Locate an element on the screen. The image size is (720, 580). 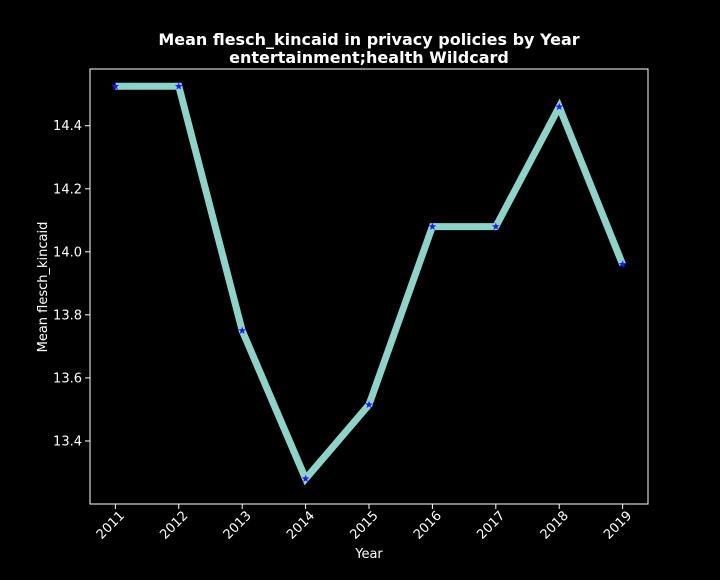
x-tick-label: 2019 is located at coordinates (618, 526).